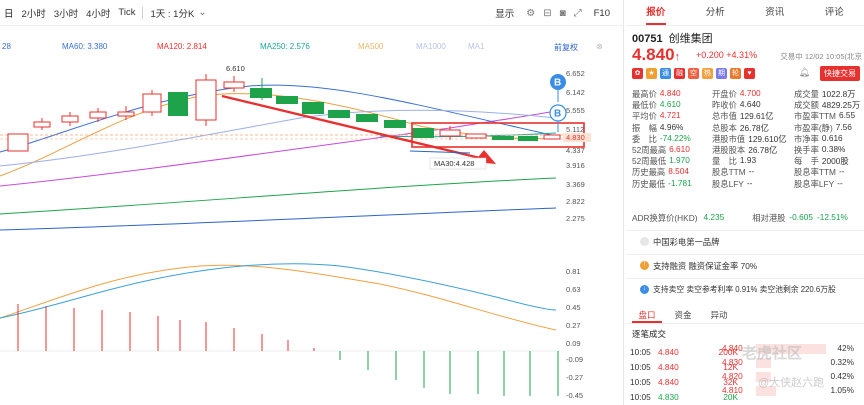  Describe the element at coordinates (747, 171) in the screenshot. I see `stats-row: 历史最高 8.504 股息TTM -- 股息率TTM --` at that location.